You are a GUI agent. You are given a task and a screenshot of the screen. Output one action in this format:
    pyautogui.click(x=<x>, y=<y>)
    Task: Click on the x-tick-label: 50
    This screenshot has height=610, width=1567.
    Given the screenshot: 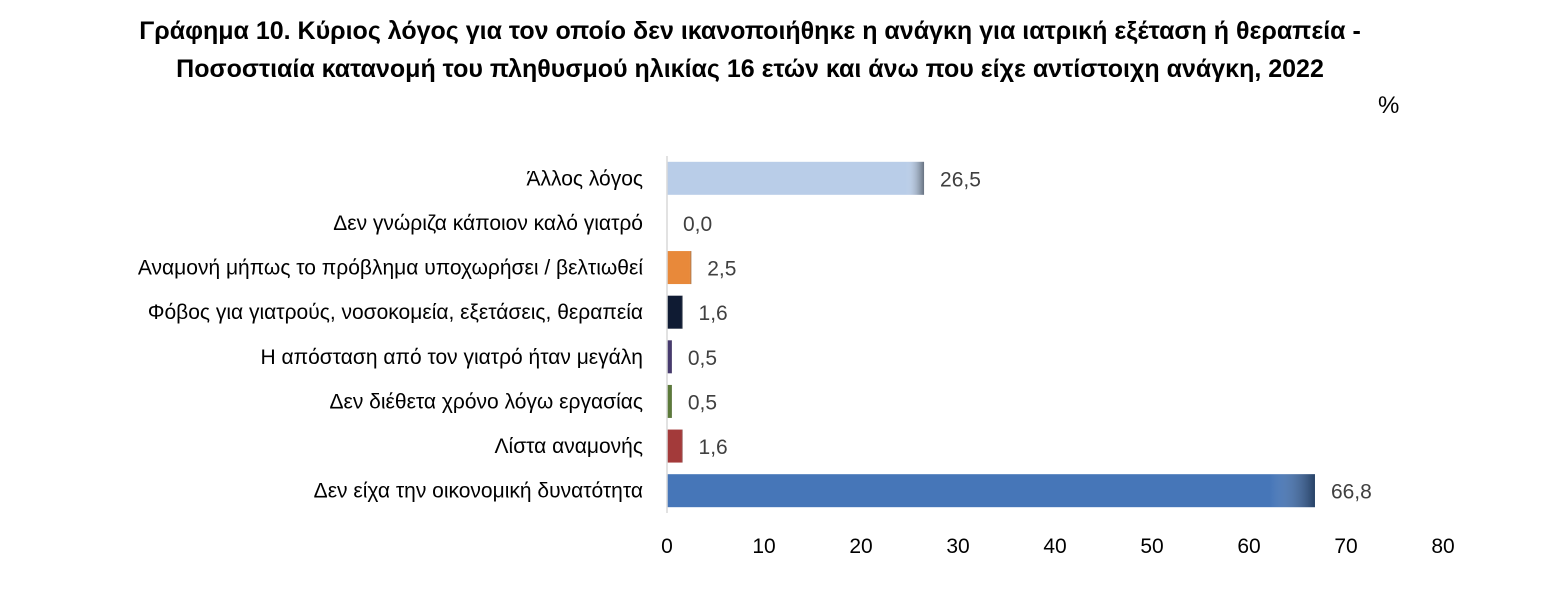 What is the action you would take?
    pyautogui.click(x=1151, y=546)
    